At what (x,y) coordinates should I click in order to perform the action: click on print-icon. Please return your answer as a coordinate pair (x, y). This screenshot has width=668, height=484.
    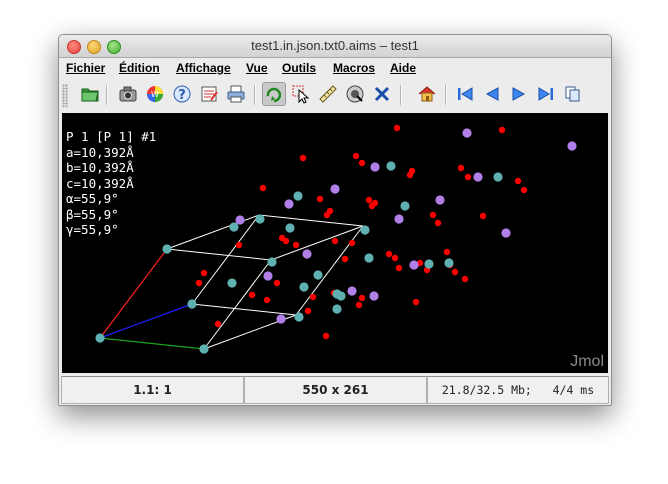
    Looking at the image, I should click on (236, 94).